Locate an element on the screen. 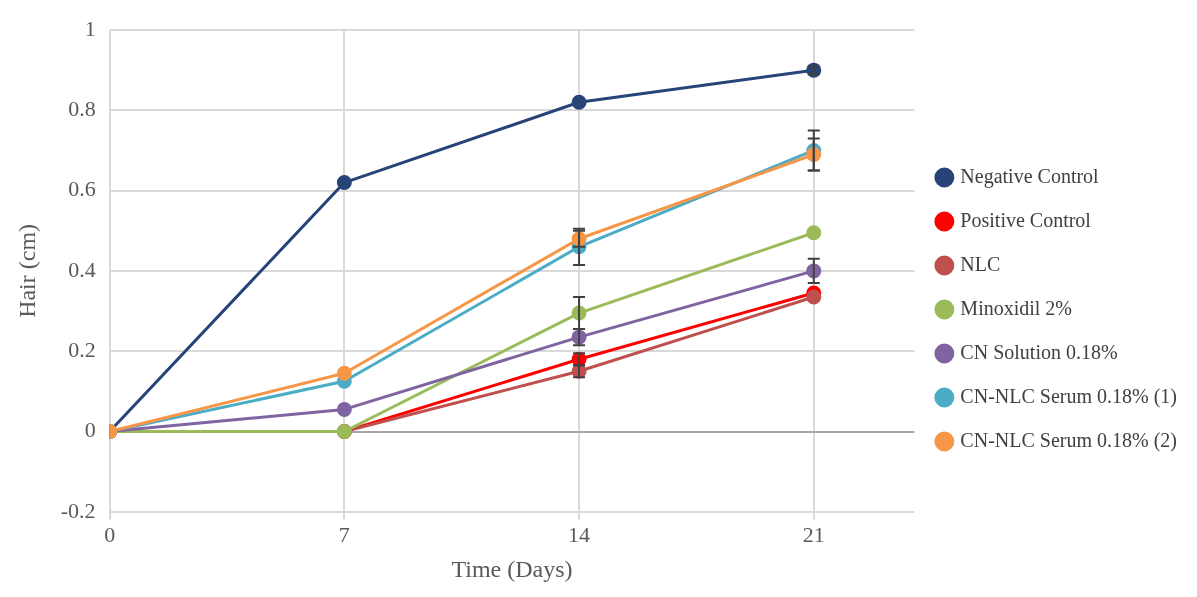 The height and width of the screenshot is (597, 1197). y-axis-title: Hair (cm) is located at coordinates (26, 270).